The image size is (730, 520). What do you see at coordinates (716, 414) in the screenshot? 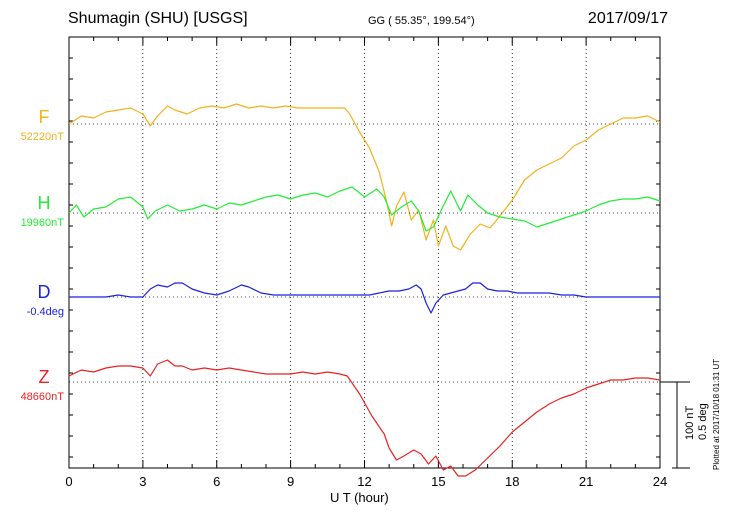
I see `plotted-timestamp: Plotted at 2017/10/18 01:31 UT` at bounding box center [716, 414].